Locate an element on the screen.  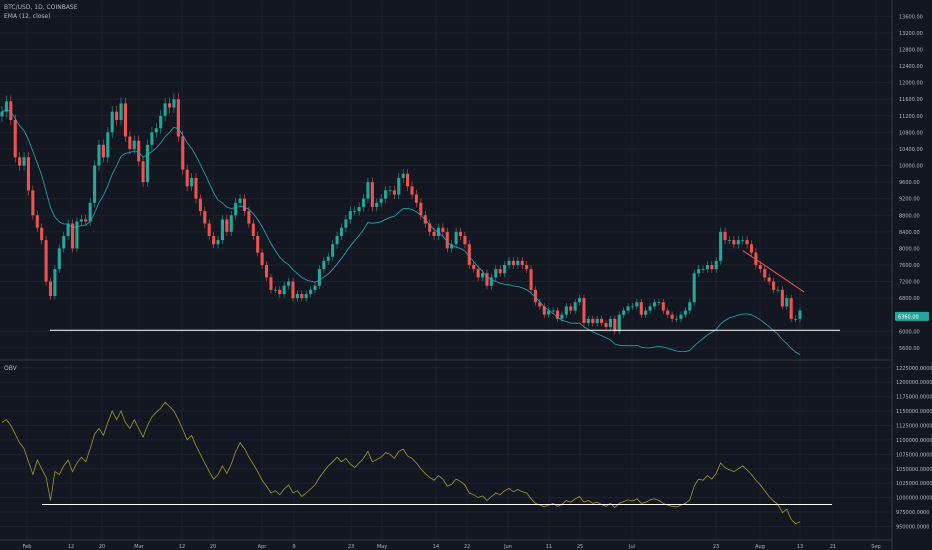
time-tick-label: Jul is located at coordinates (631, 547).